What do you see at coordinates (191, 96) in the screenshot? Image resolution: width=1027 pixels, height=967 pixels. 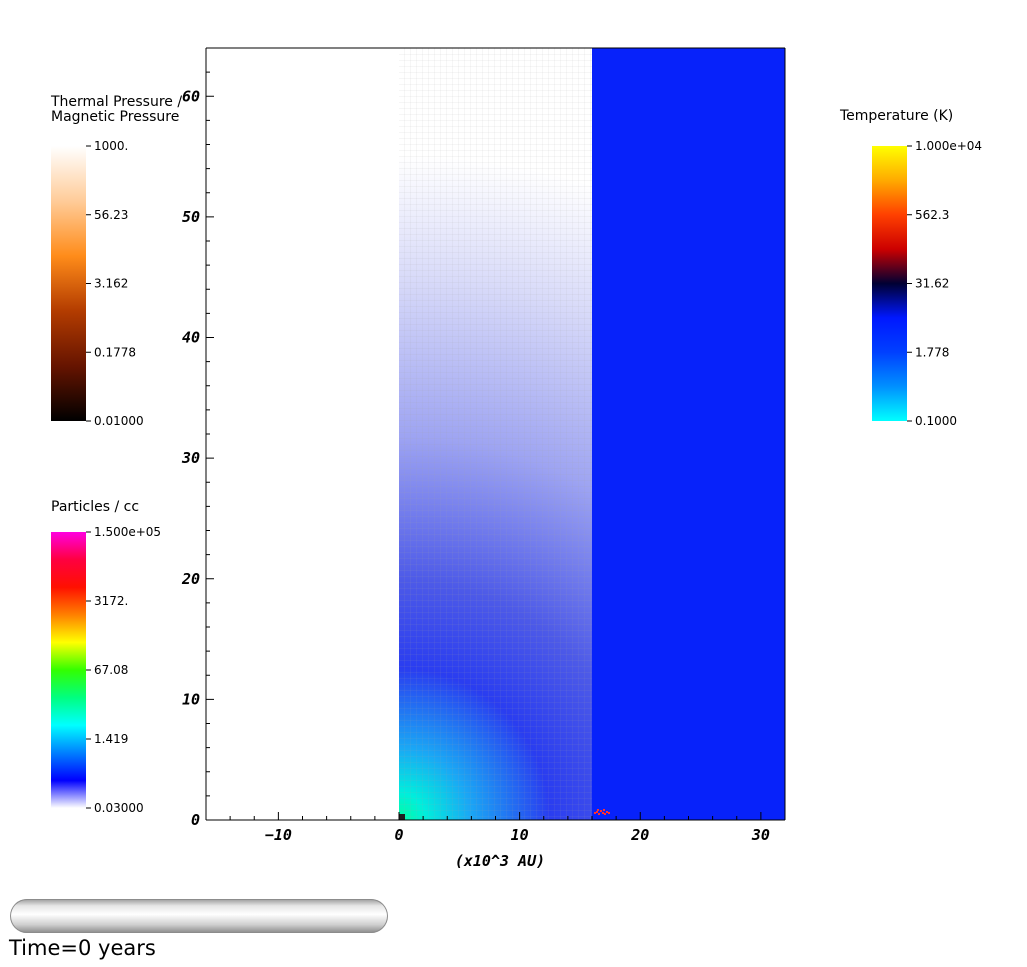 I see `y-tick-label: 60` at bounding box center [191, 96].